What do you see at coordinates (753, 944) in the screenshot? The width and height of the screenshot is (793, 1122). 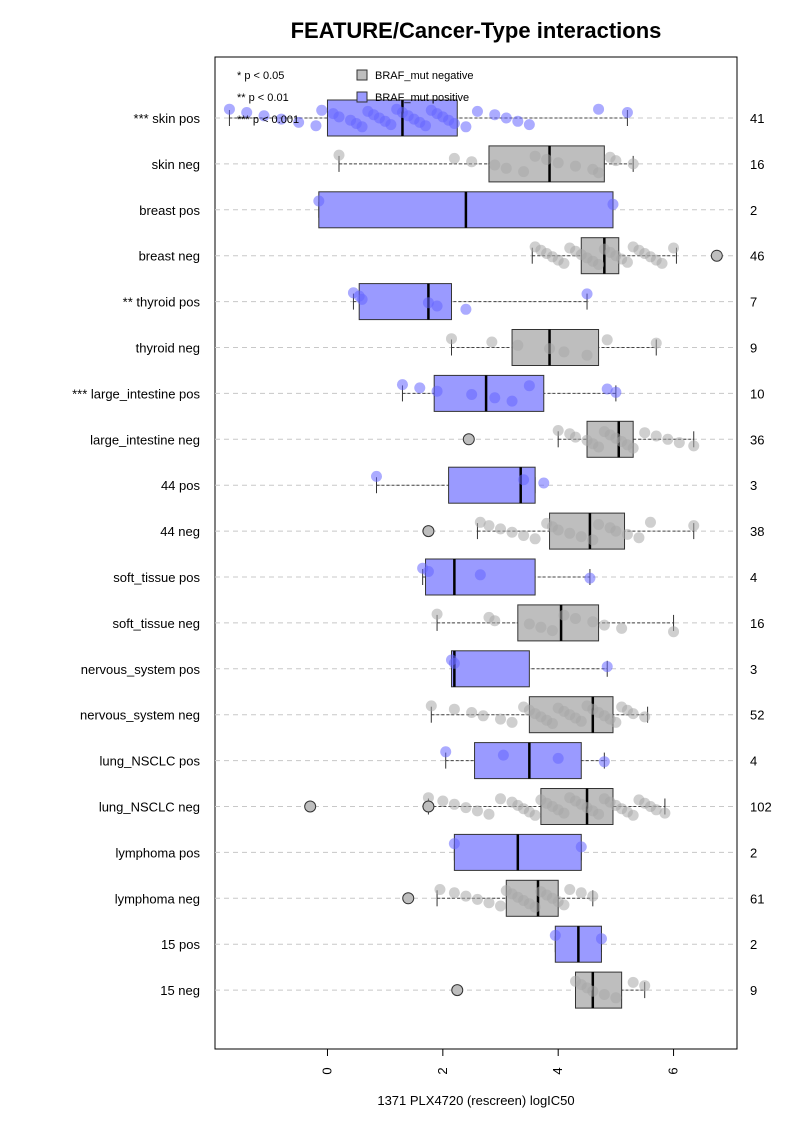 I see `group-count: 2` at bounding box center [753, 944].